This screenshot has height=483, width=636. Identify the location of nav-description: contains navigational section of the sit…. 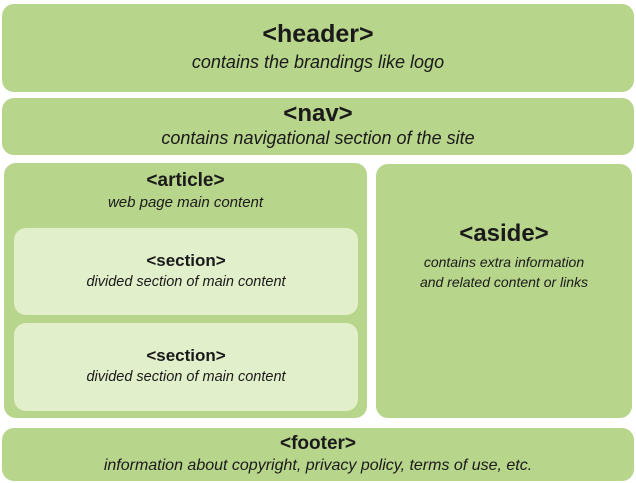
(318, 137).